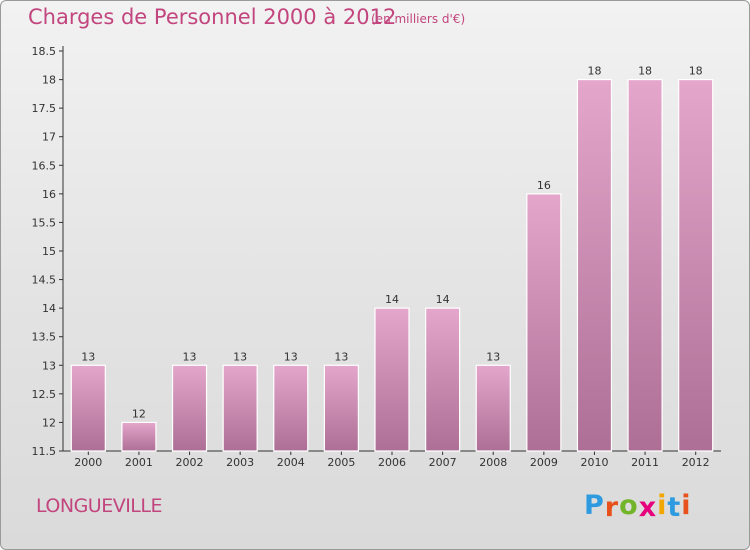 The image size is (750, 550). Describe the element at coordinates (291, 408) in the screenshot. I see `bar-2004` at that location.